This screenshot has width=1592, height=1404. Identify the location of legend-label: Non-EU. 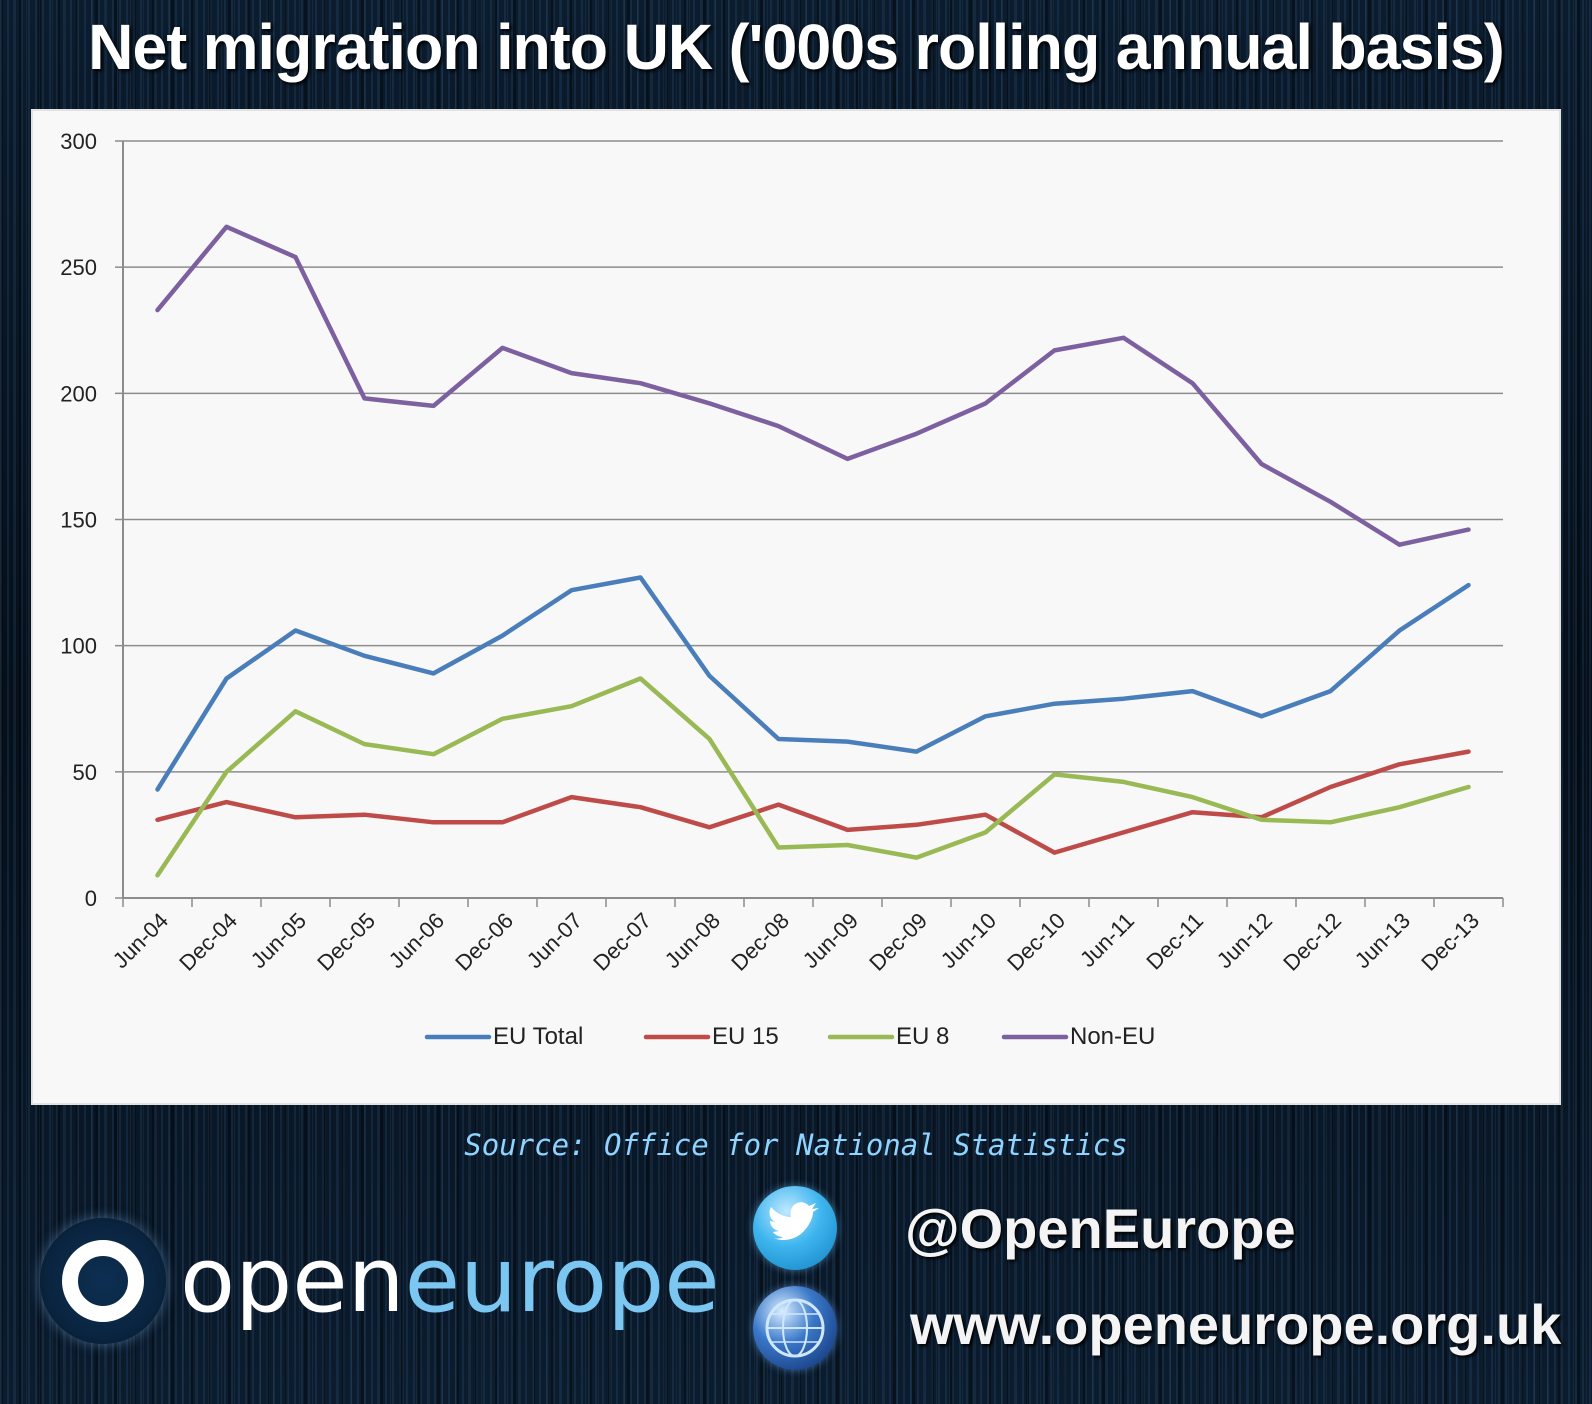
(1112, 1036).